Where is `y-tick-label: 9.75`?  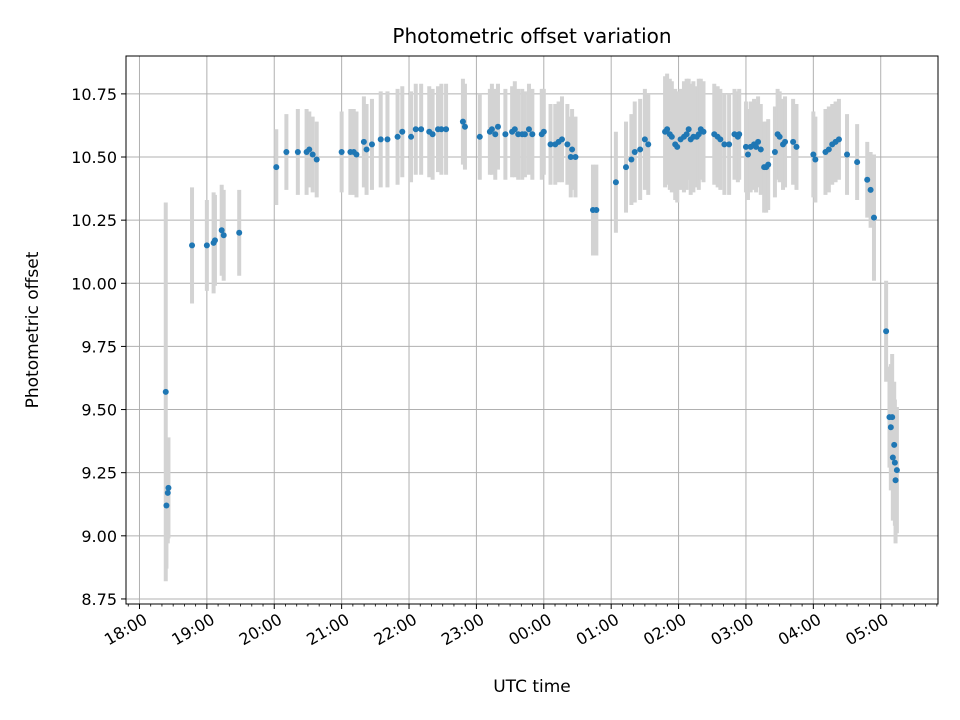
y-tick-label: 9.75 is located at coordinates (99, 346).